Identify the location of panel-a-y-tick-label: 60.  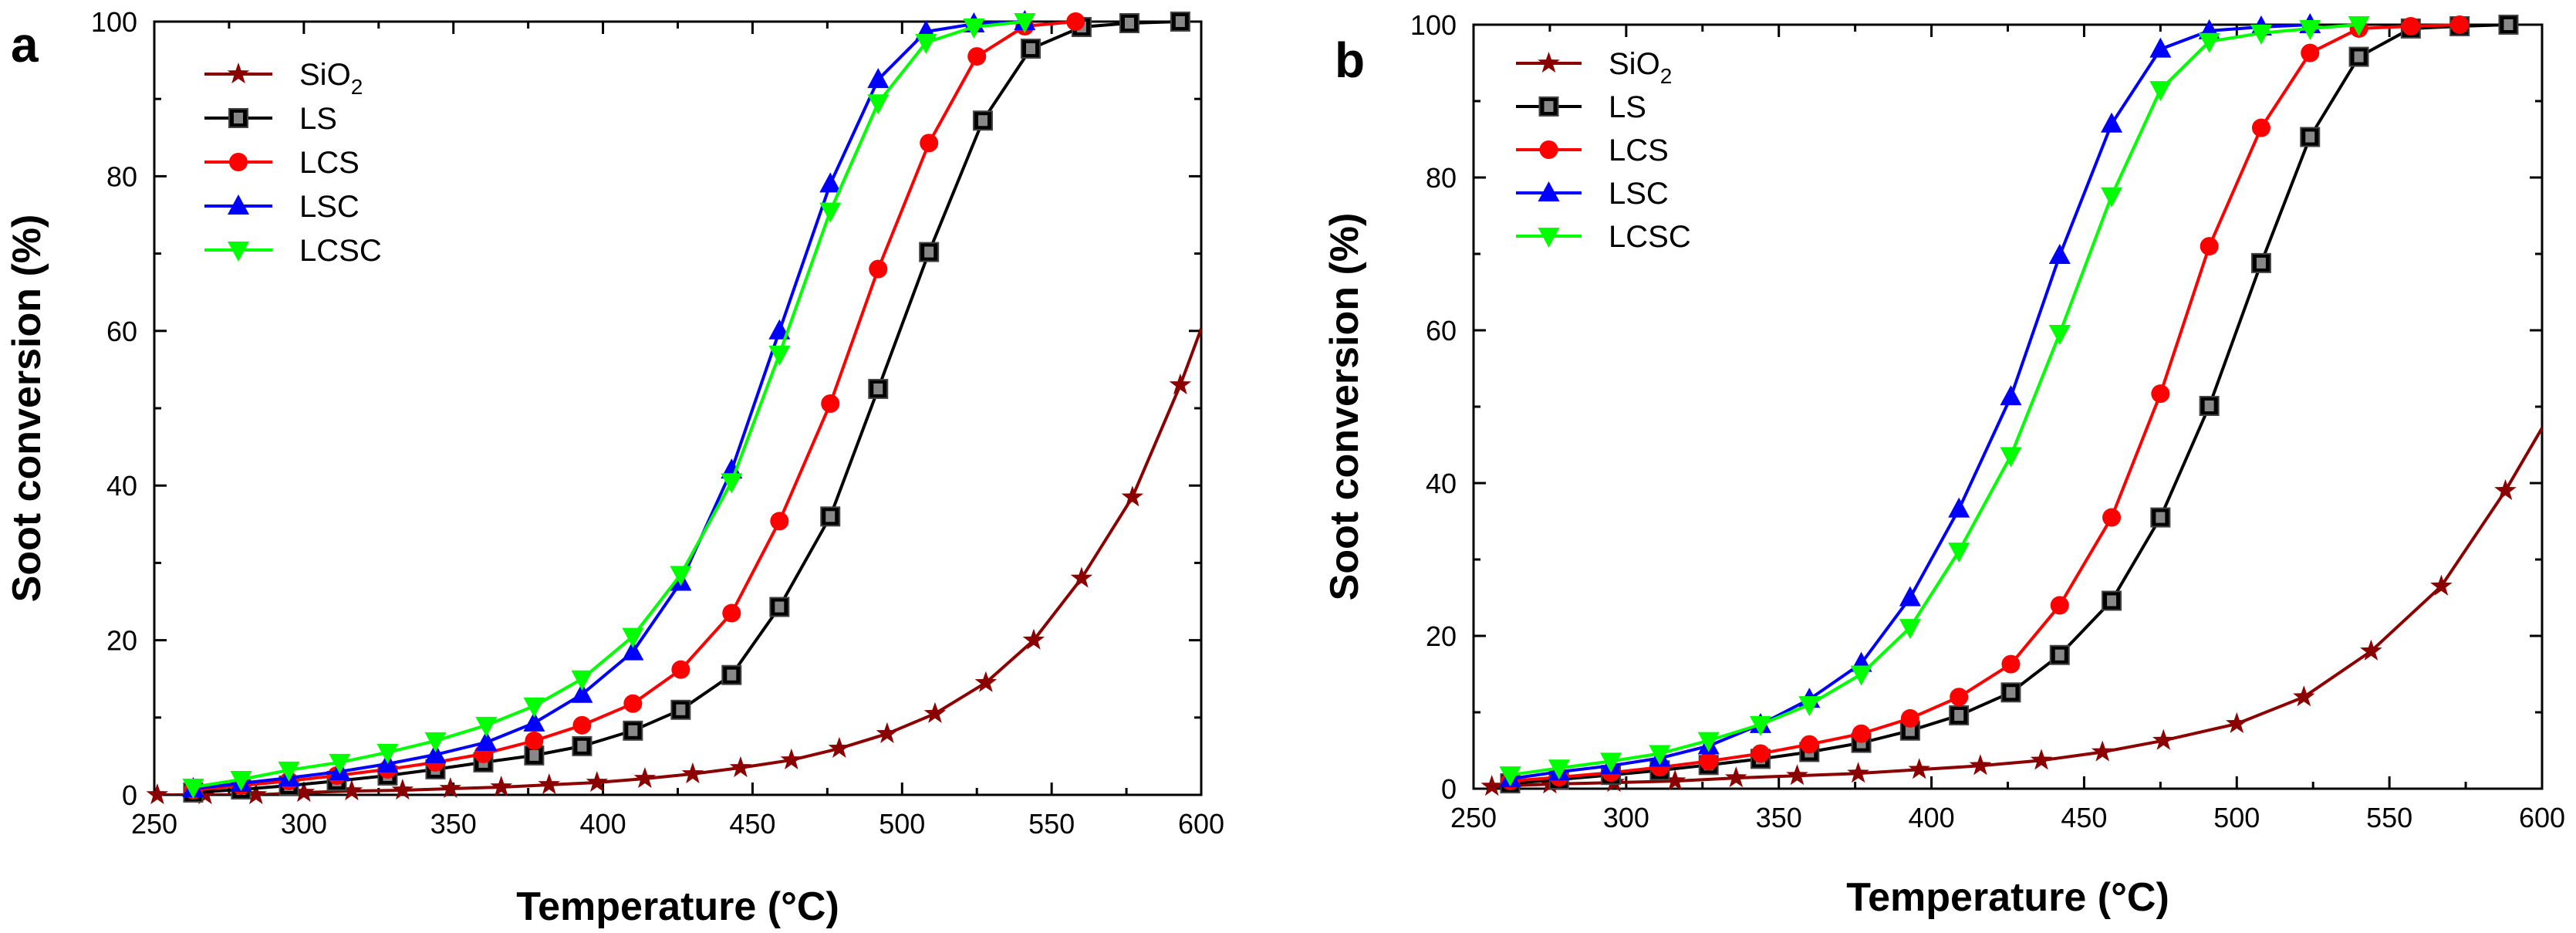
(121, 331).